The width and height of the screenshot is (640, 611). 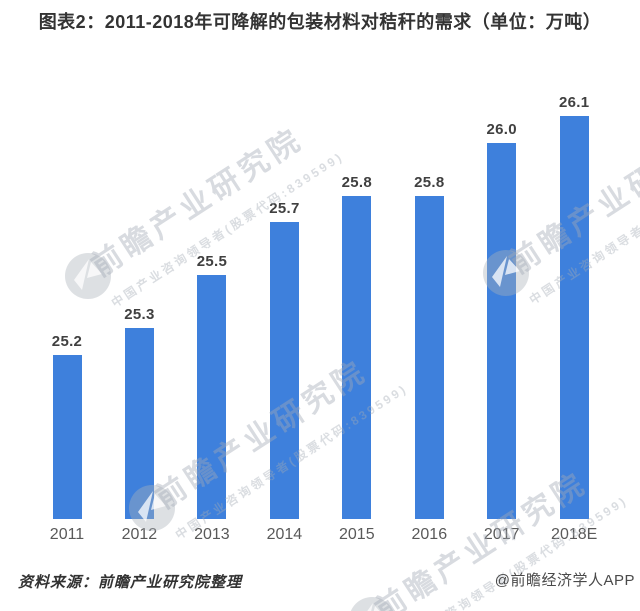 I want to click on bar-2015, so click(x=357, y=357).